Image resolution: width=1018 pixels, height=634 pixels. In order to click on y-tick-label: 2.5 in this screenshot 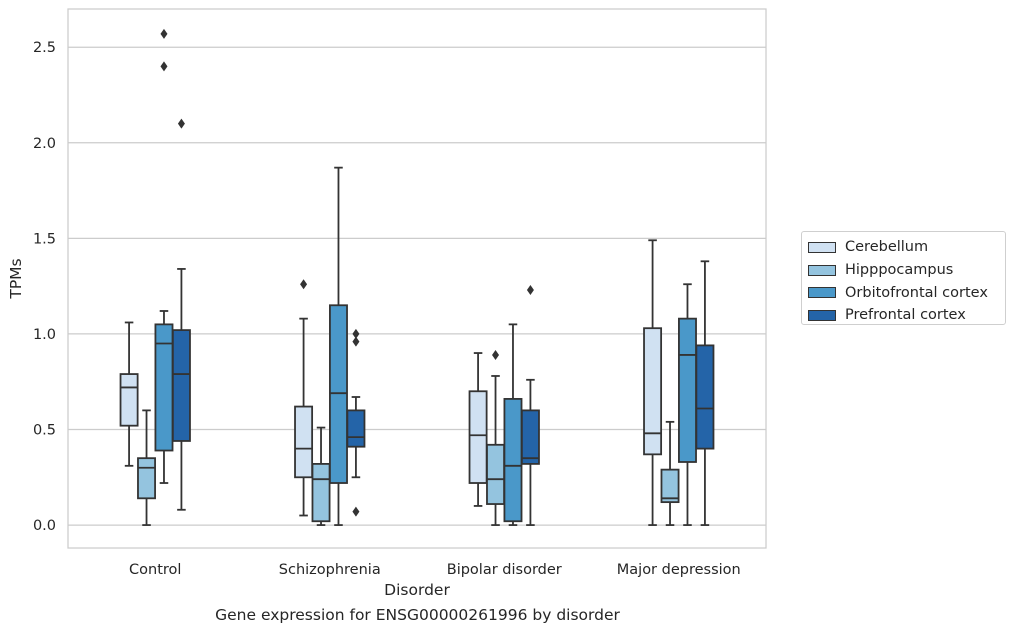, I will do `click(44, 48)`.